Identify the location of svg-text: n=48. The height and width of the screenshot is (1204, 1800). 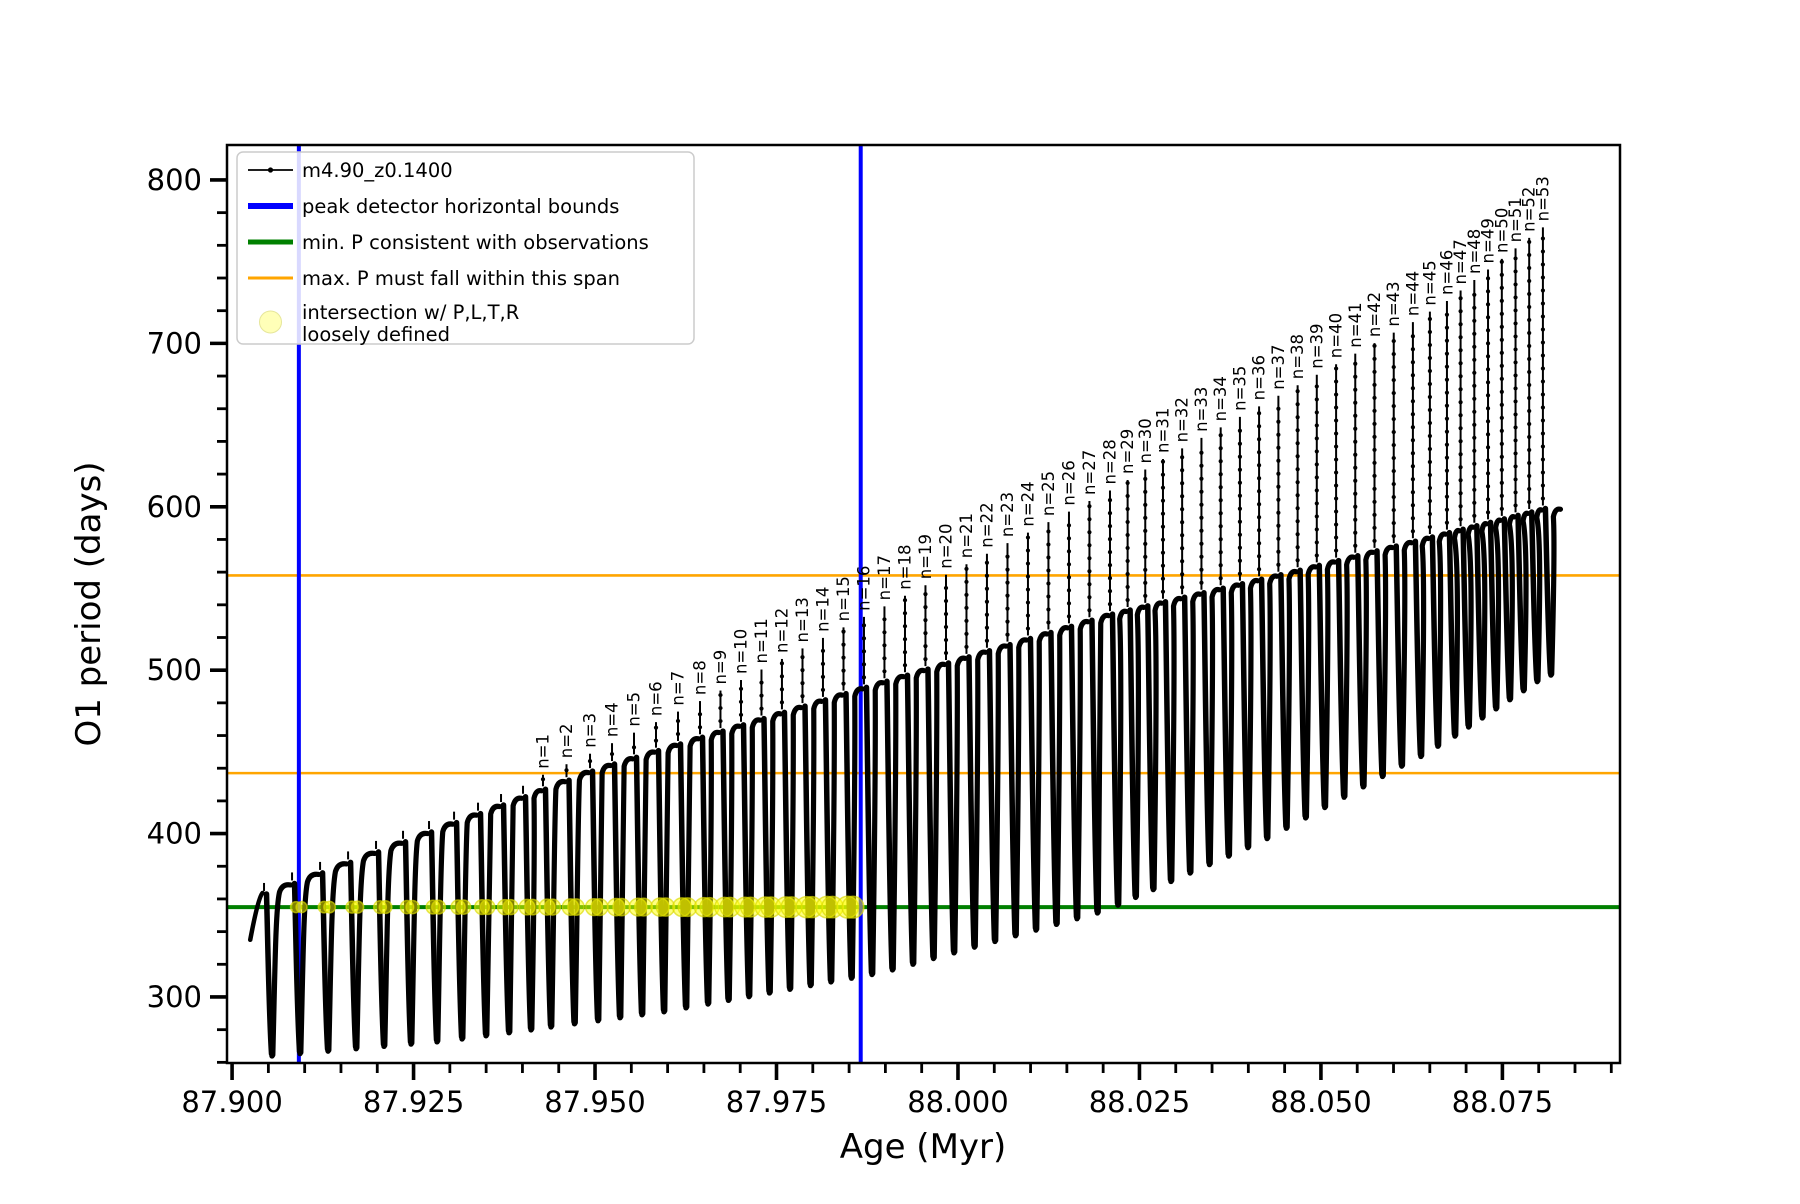
(1474, 251).